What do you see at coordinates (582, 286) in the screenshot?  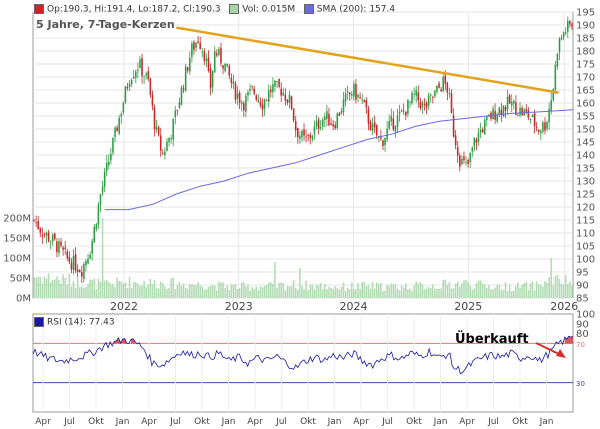 I see `price-tick-label: 90` at bounding box center [582, 286].